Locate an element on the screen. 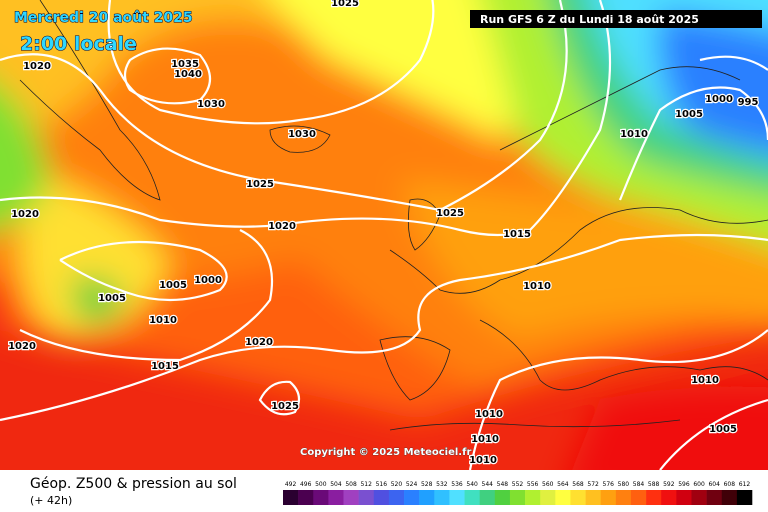  forecast-date: Mercredi 20 août 2025 is located at coordinates (103, 18).